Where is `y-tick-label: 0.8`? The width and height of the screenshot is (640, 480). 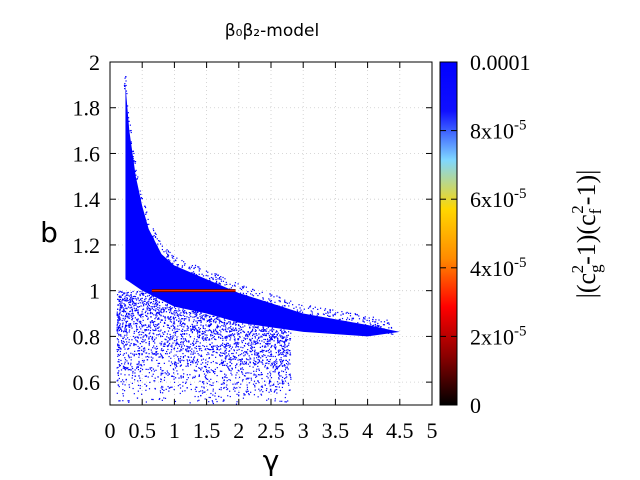
y-tick-label: 0.8 is located at coordinates (87, 336).